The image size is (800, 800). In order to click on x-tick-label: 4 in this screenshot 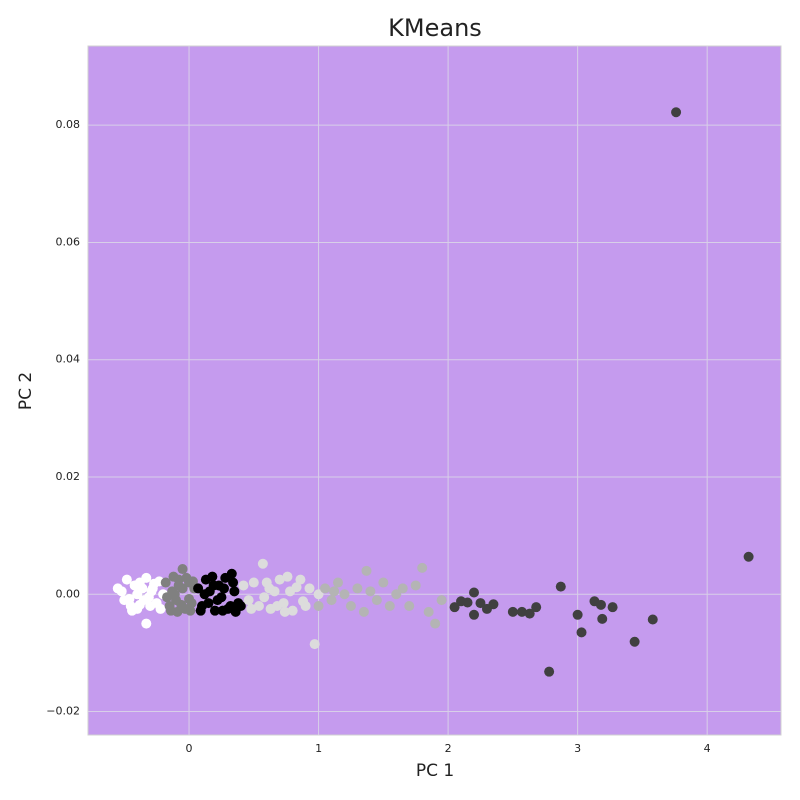, I will do `click(707, 748)`.